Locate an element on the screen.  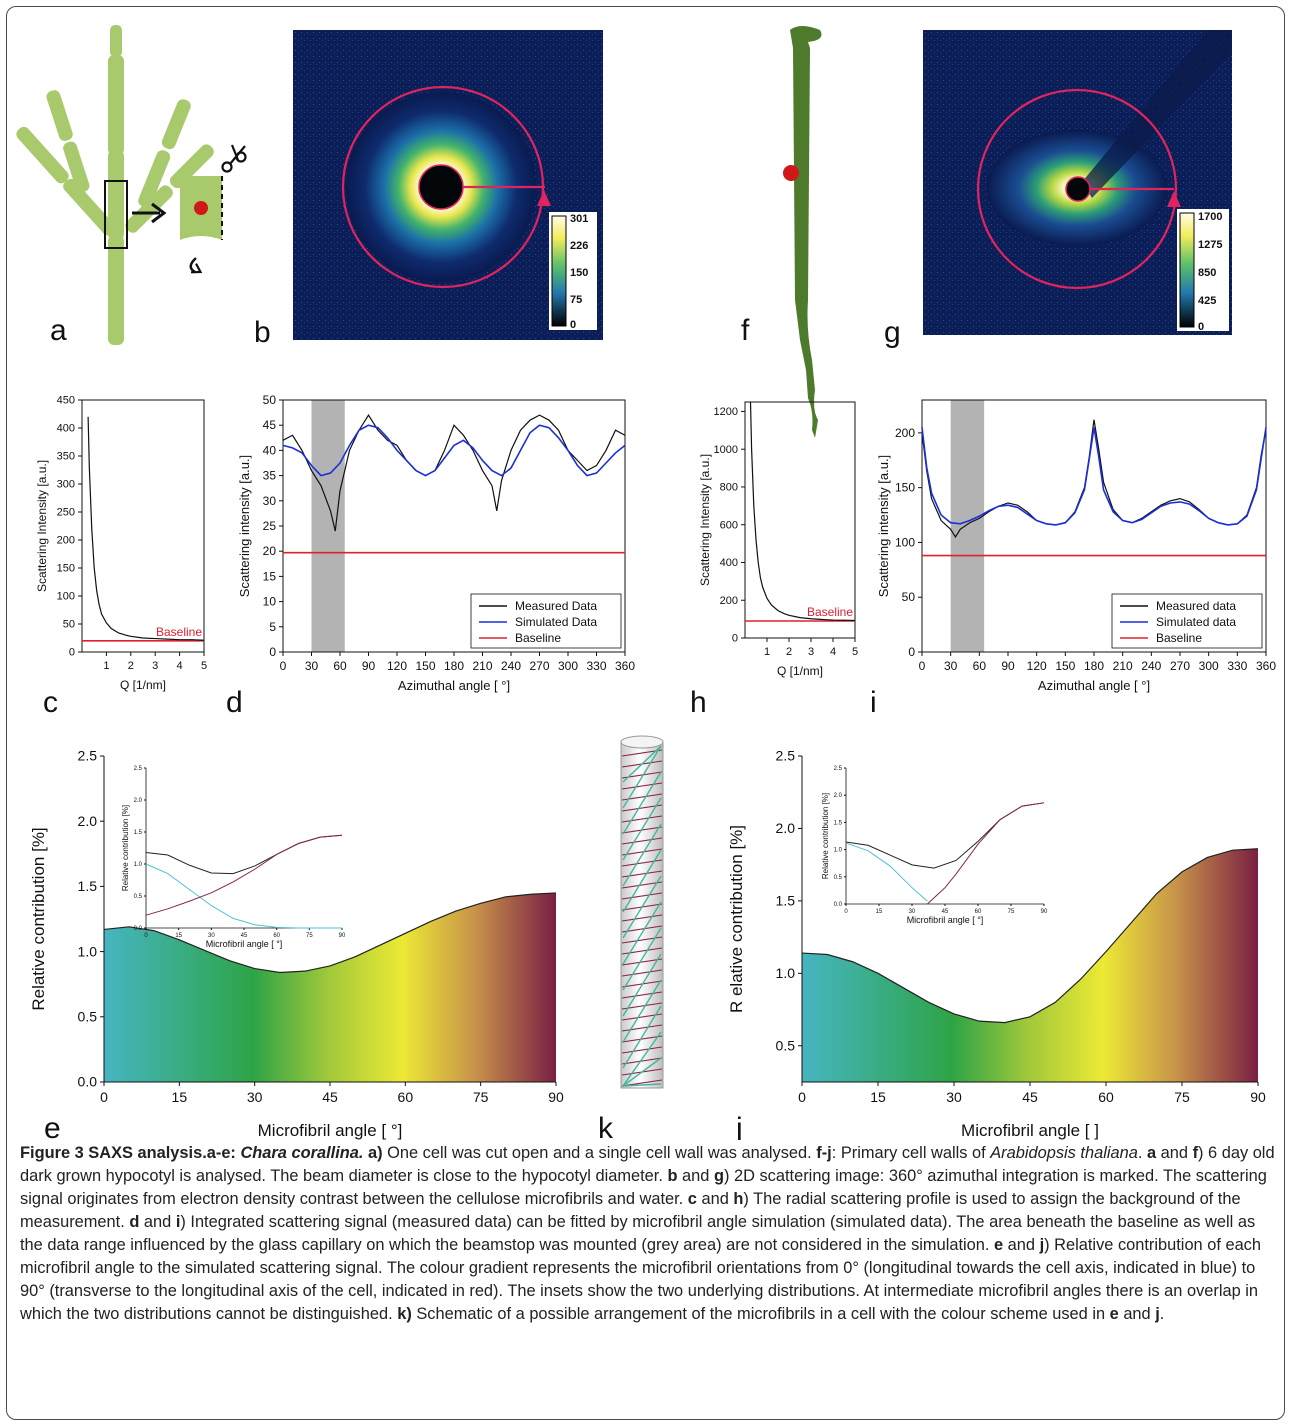
contribution-area is located at coordinates (330, 987).